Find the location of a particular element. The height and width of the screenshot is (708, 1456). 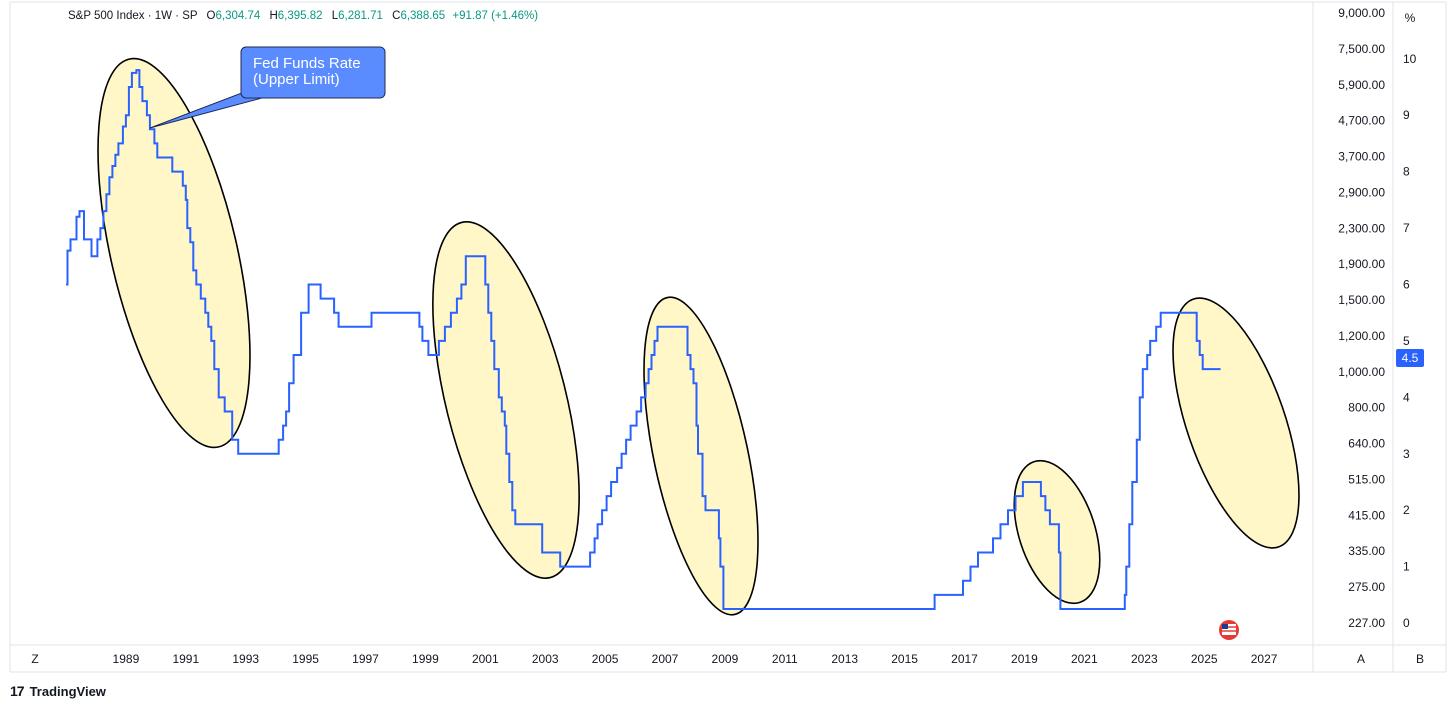

price-tick-label: 227.00 is located at coordinates (1366, 623).